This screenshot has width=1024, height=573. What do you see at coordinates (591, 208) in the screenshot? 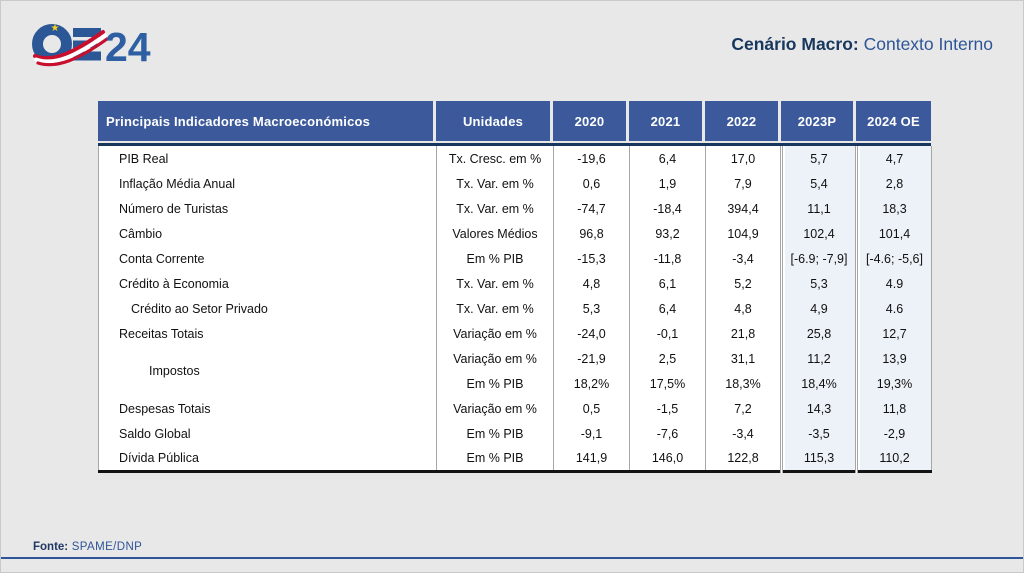
I see `value-cell-2020: -74,7` at bounding box center [591, 208].